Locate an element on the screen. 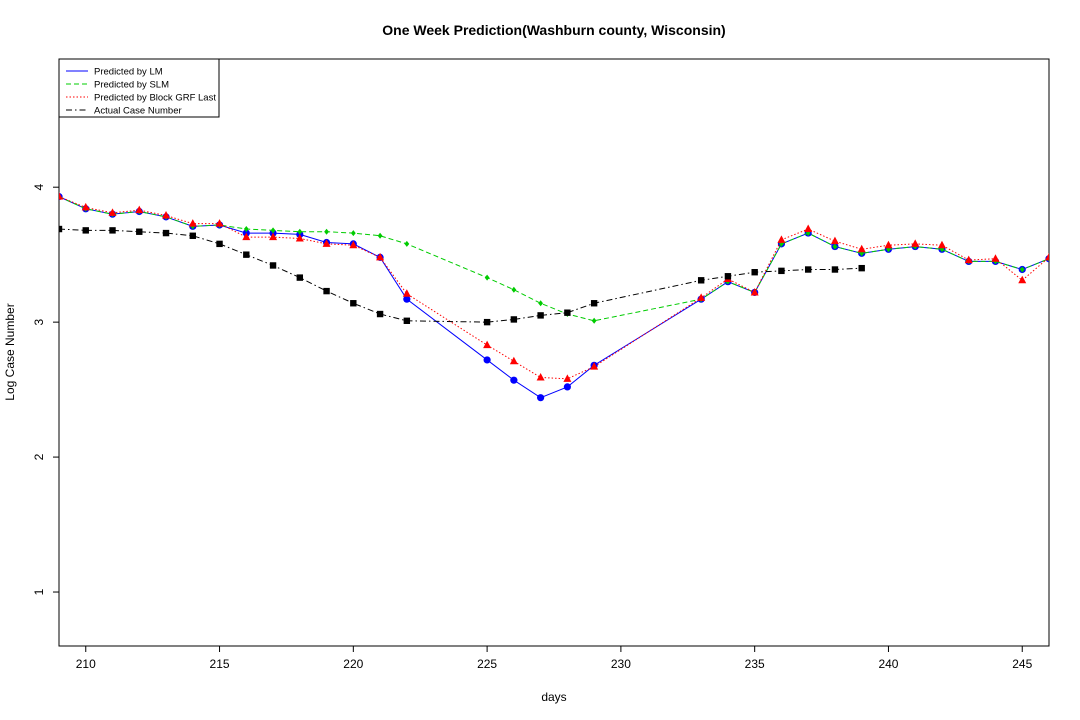  x-tick-label: 245 is located at coordinates (1022, 664).